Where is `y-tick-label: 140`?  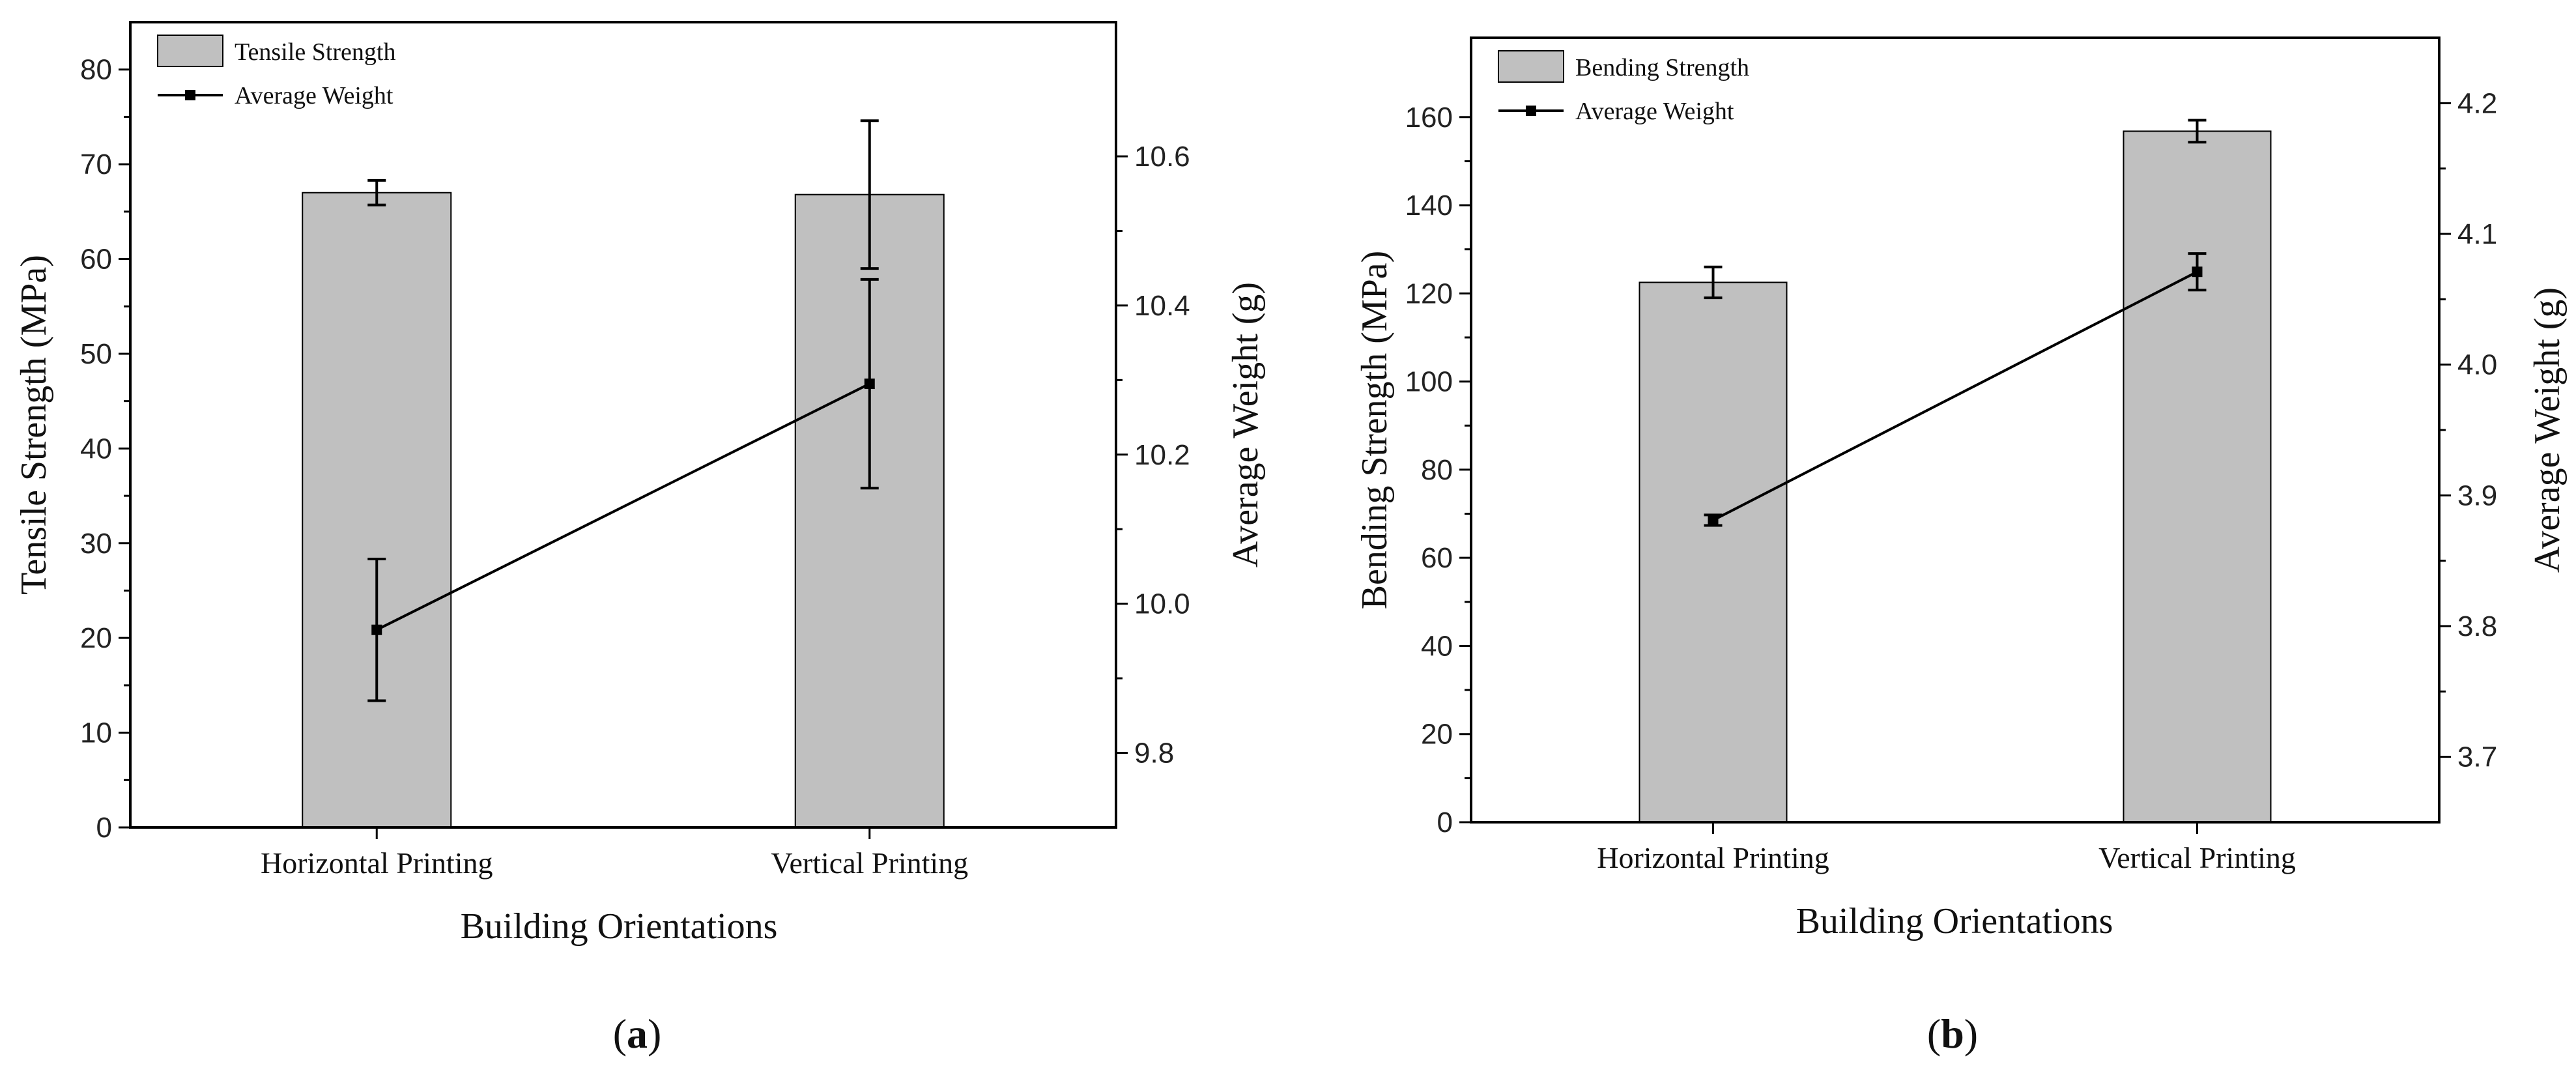
y-tick-label: 140 is located at coordinates (1429, 206).